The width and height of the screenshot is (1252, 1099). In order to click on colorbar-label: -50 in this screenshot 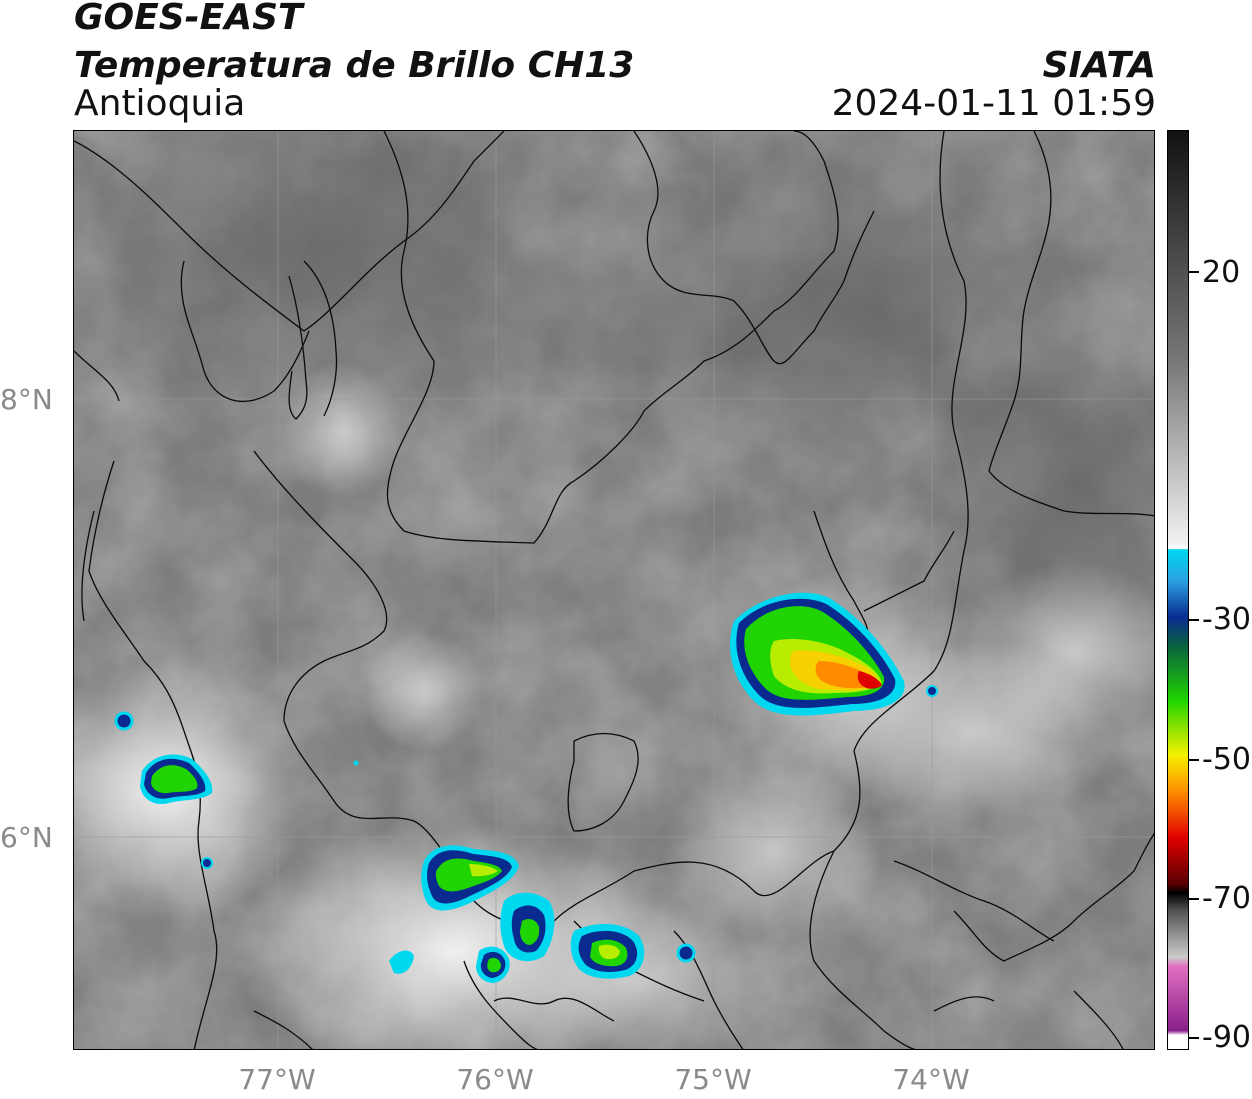, I will do `click(1226, 759)`.